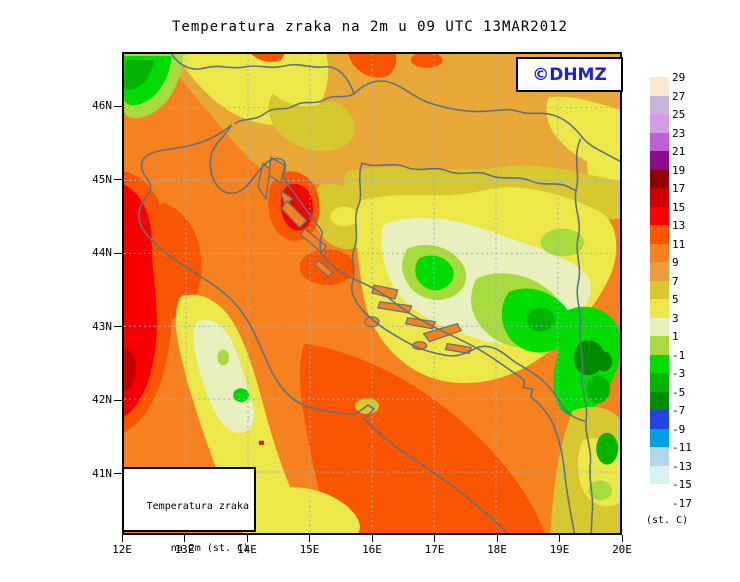 The height and width of the screenshot is (582, 740). Describe the element at coordinates (679, 96) in the screenshot. I see `colorbar-tick-label: 27` at that location.